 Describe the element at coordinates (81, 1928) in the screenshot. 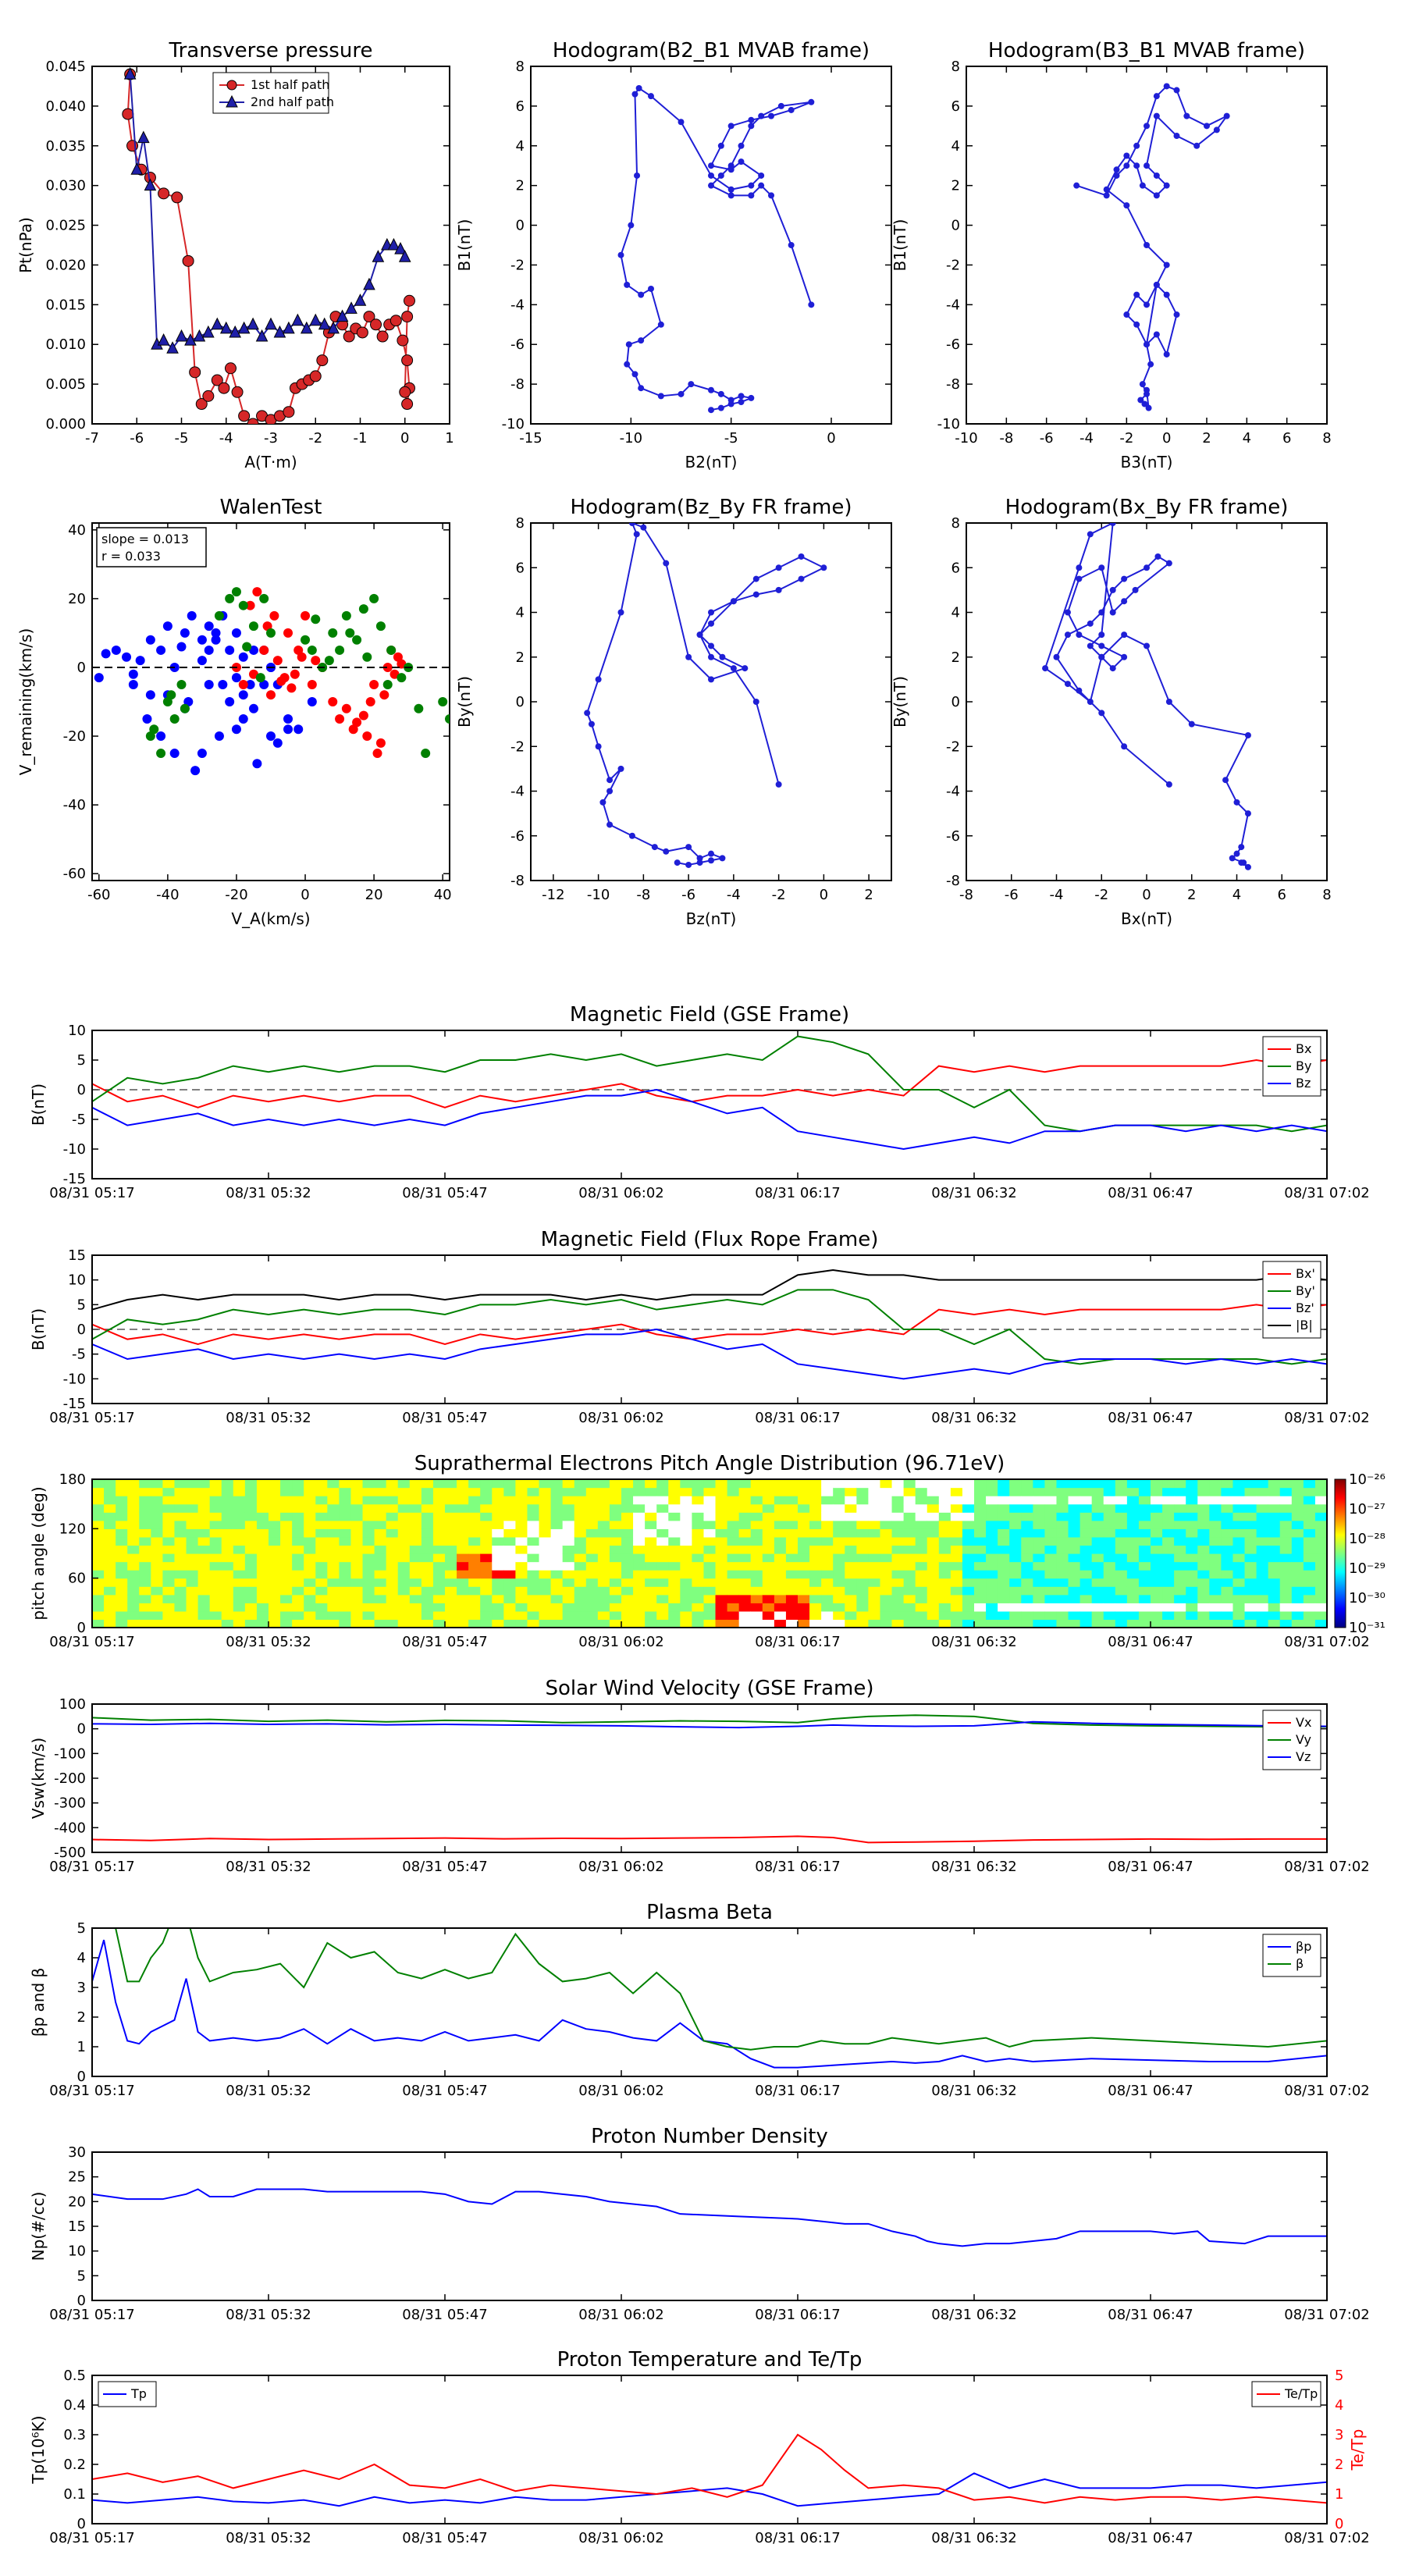

I see `y-tick-label: 5` at that location.